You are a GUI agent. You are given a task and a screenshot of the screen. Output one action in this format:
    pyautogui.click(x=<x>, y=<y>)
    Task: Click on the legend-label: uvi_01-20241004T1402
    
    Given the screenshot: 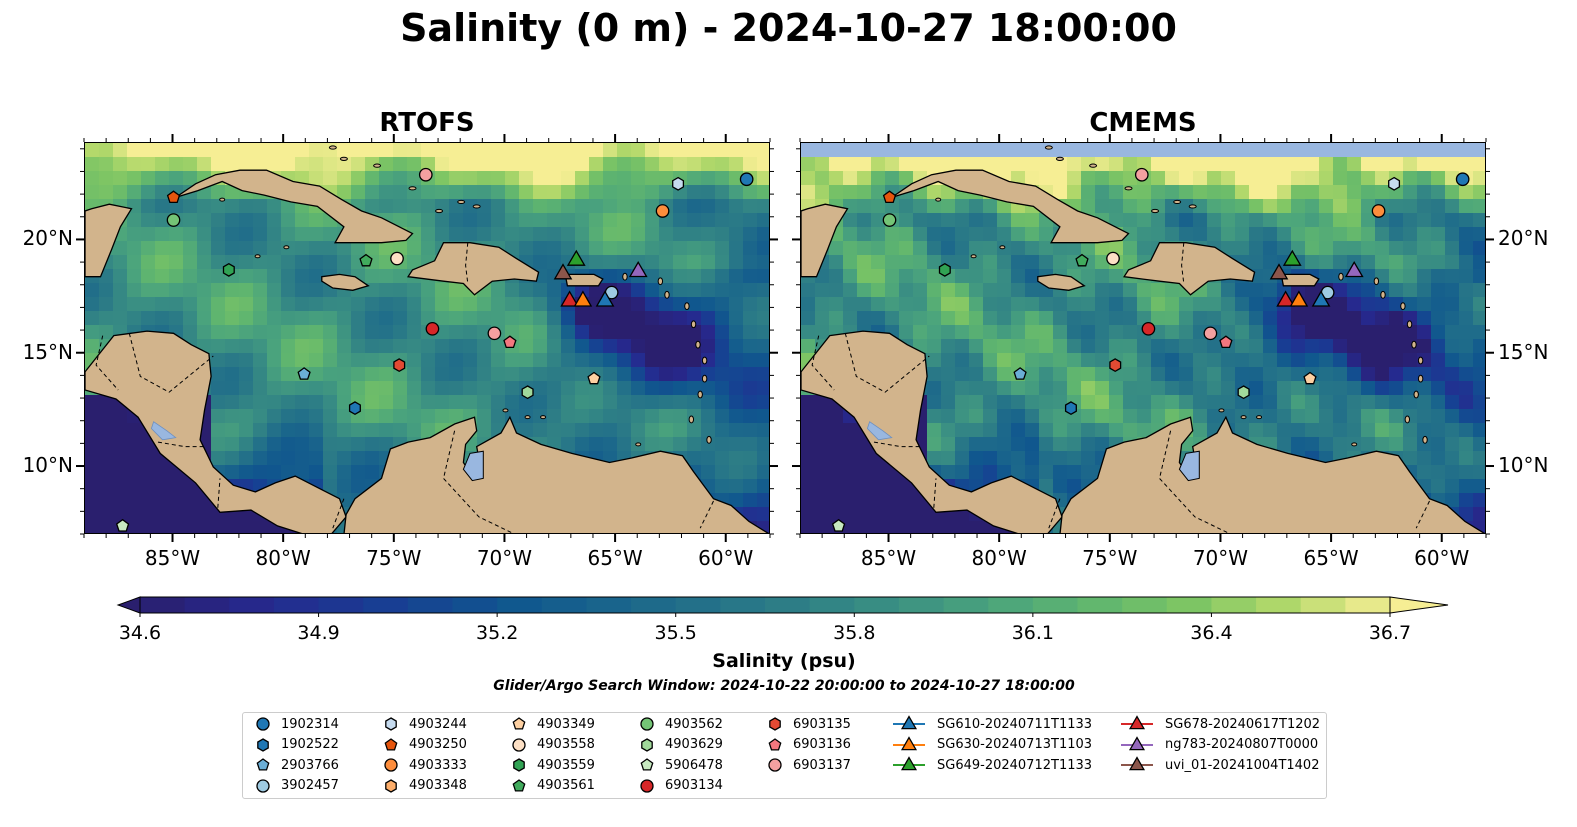 What is the action you would take?
    pyautogui.click(x=1242, y=765)
    